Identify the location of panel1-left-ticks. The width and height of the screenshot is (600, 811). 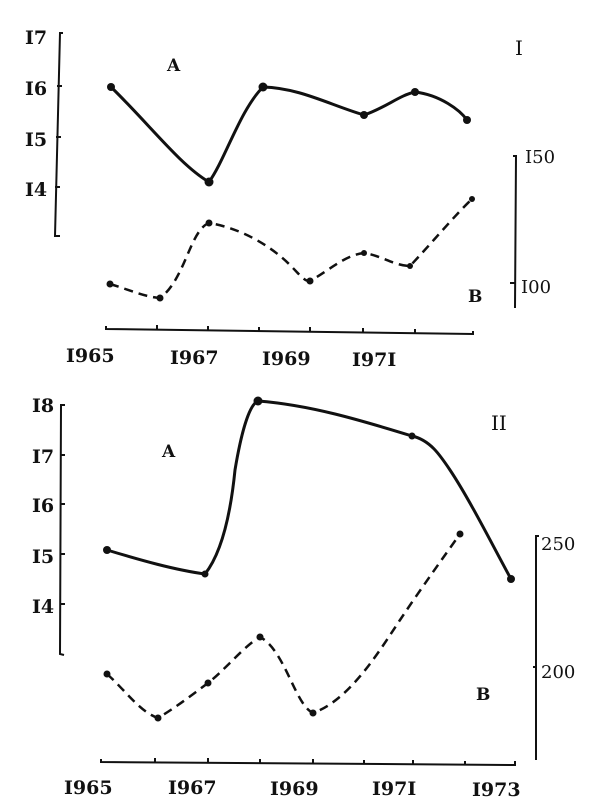
(58, 136).